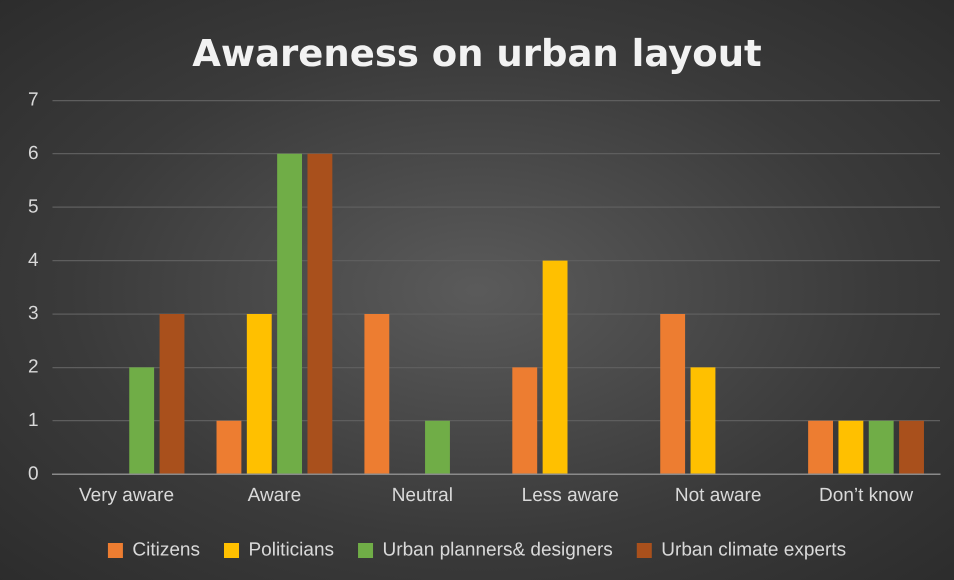 The width and height of the screenshot is (954, 580). Describe the element at coordinates (291, 550) in the screenshot. I see `legend-label: Politicians` at that location.